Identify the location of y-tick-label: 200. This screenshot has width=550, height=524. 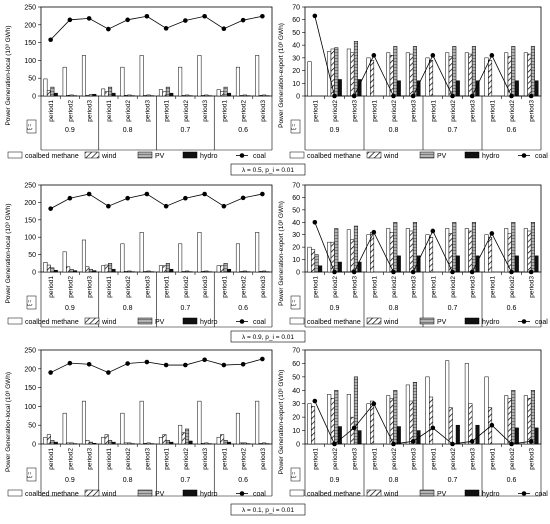
(30, 369).